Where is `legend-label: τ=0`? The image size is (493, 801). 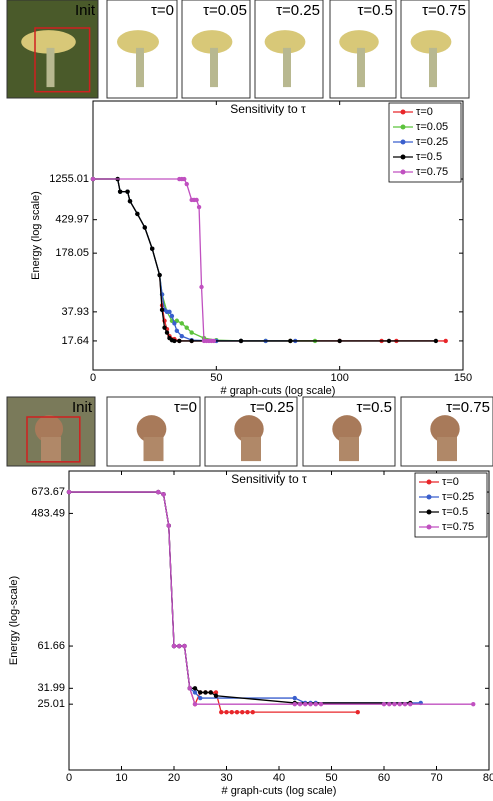
legend-label: τ=0 is located at coordinates (450, 482).